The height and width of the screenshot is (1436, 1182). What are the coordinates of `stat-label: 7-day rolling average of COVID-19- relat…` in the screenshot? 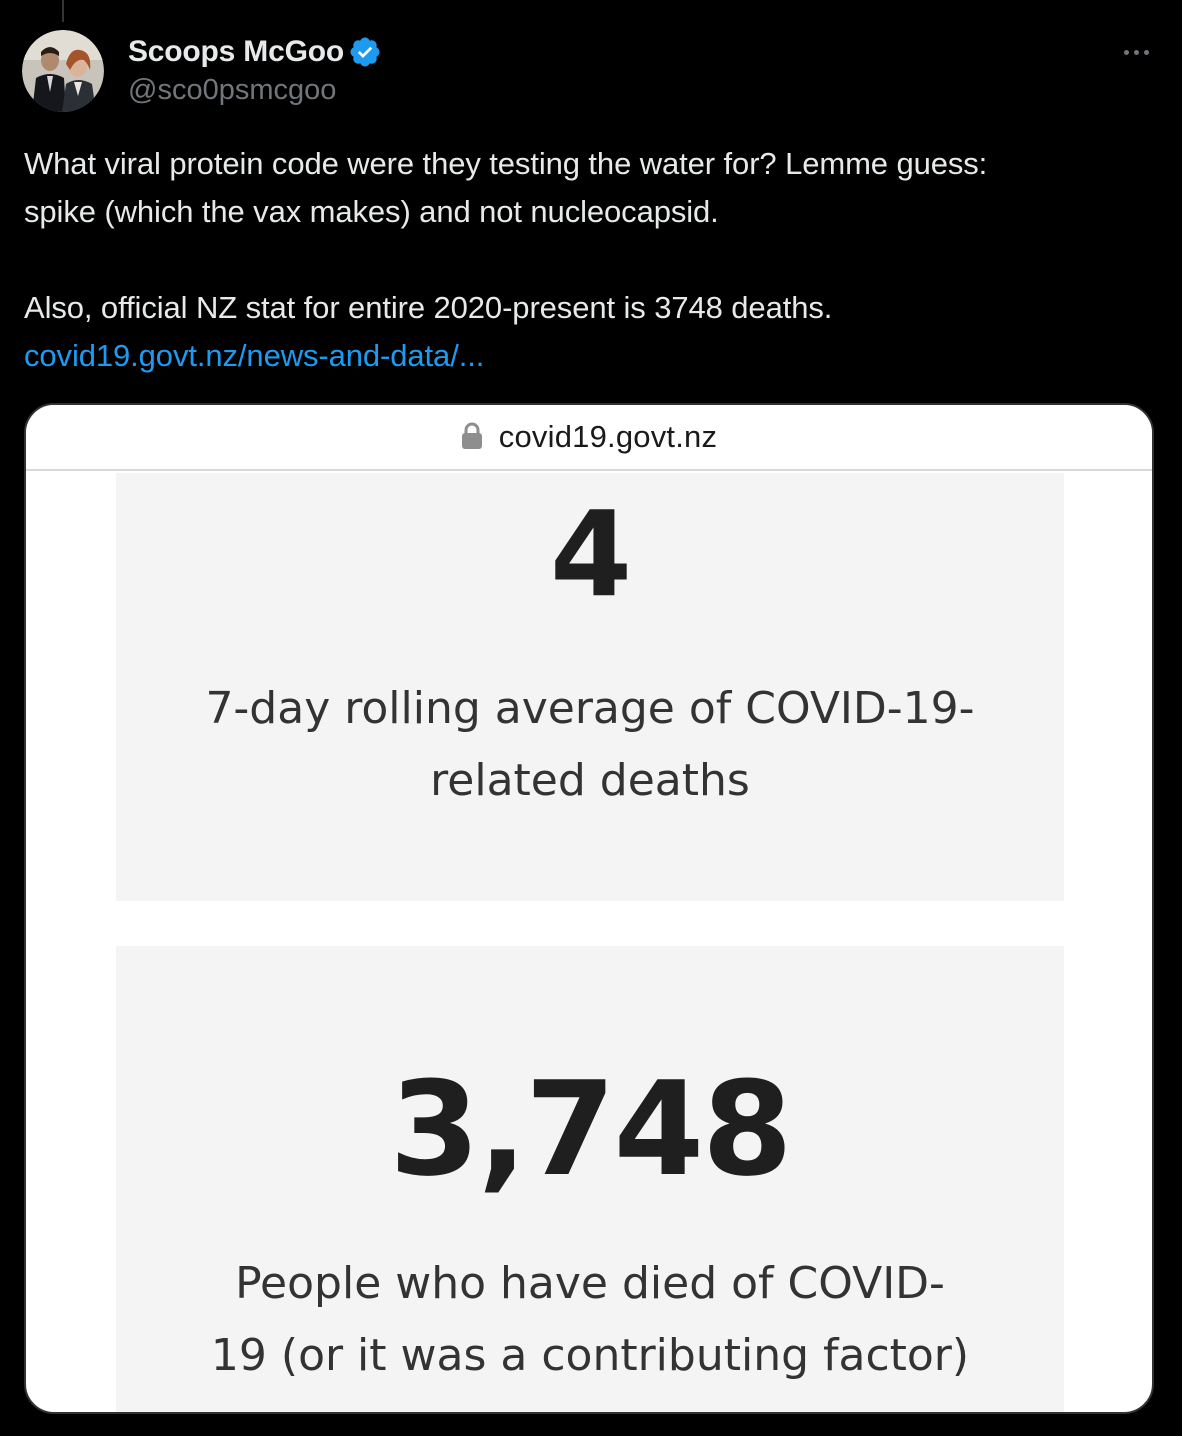 It's located at (590, 745).